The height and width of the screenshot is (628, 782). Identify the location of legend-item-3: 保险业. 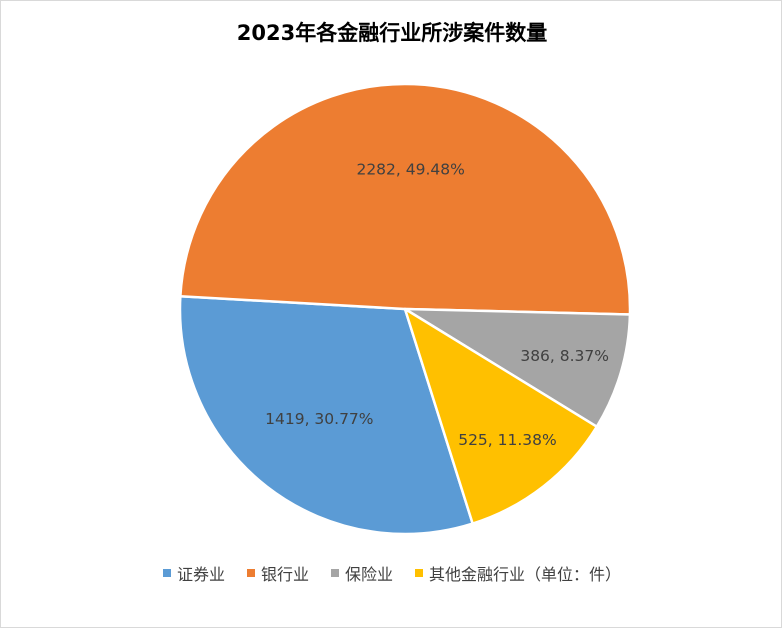
(362, 573).